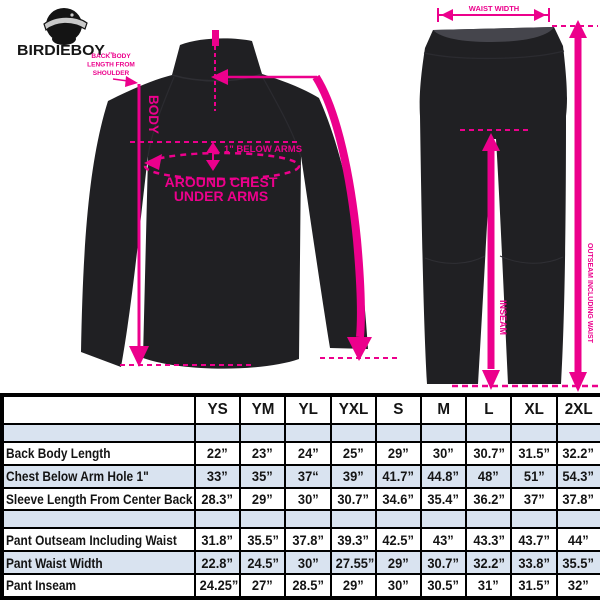  What do you see at coordinates (98, 586) in the screenshot?
I see `row-label: Pant Inseam` at bounding box center [98, 586].